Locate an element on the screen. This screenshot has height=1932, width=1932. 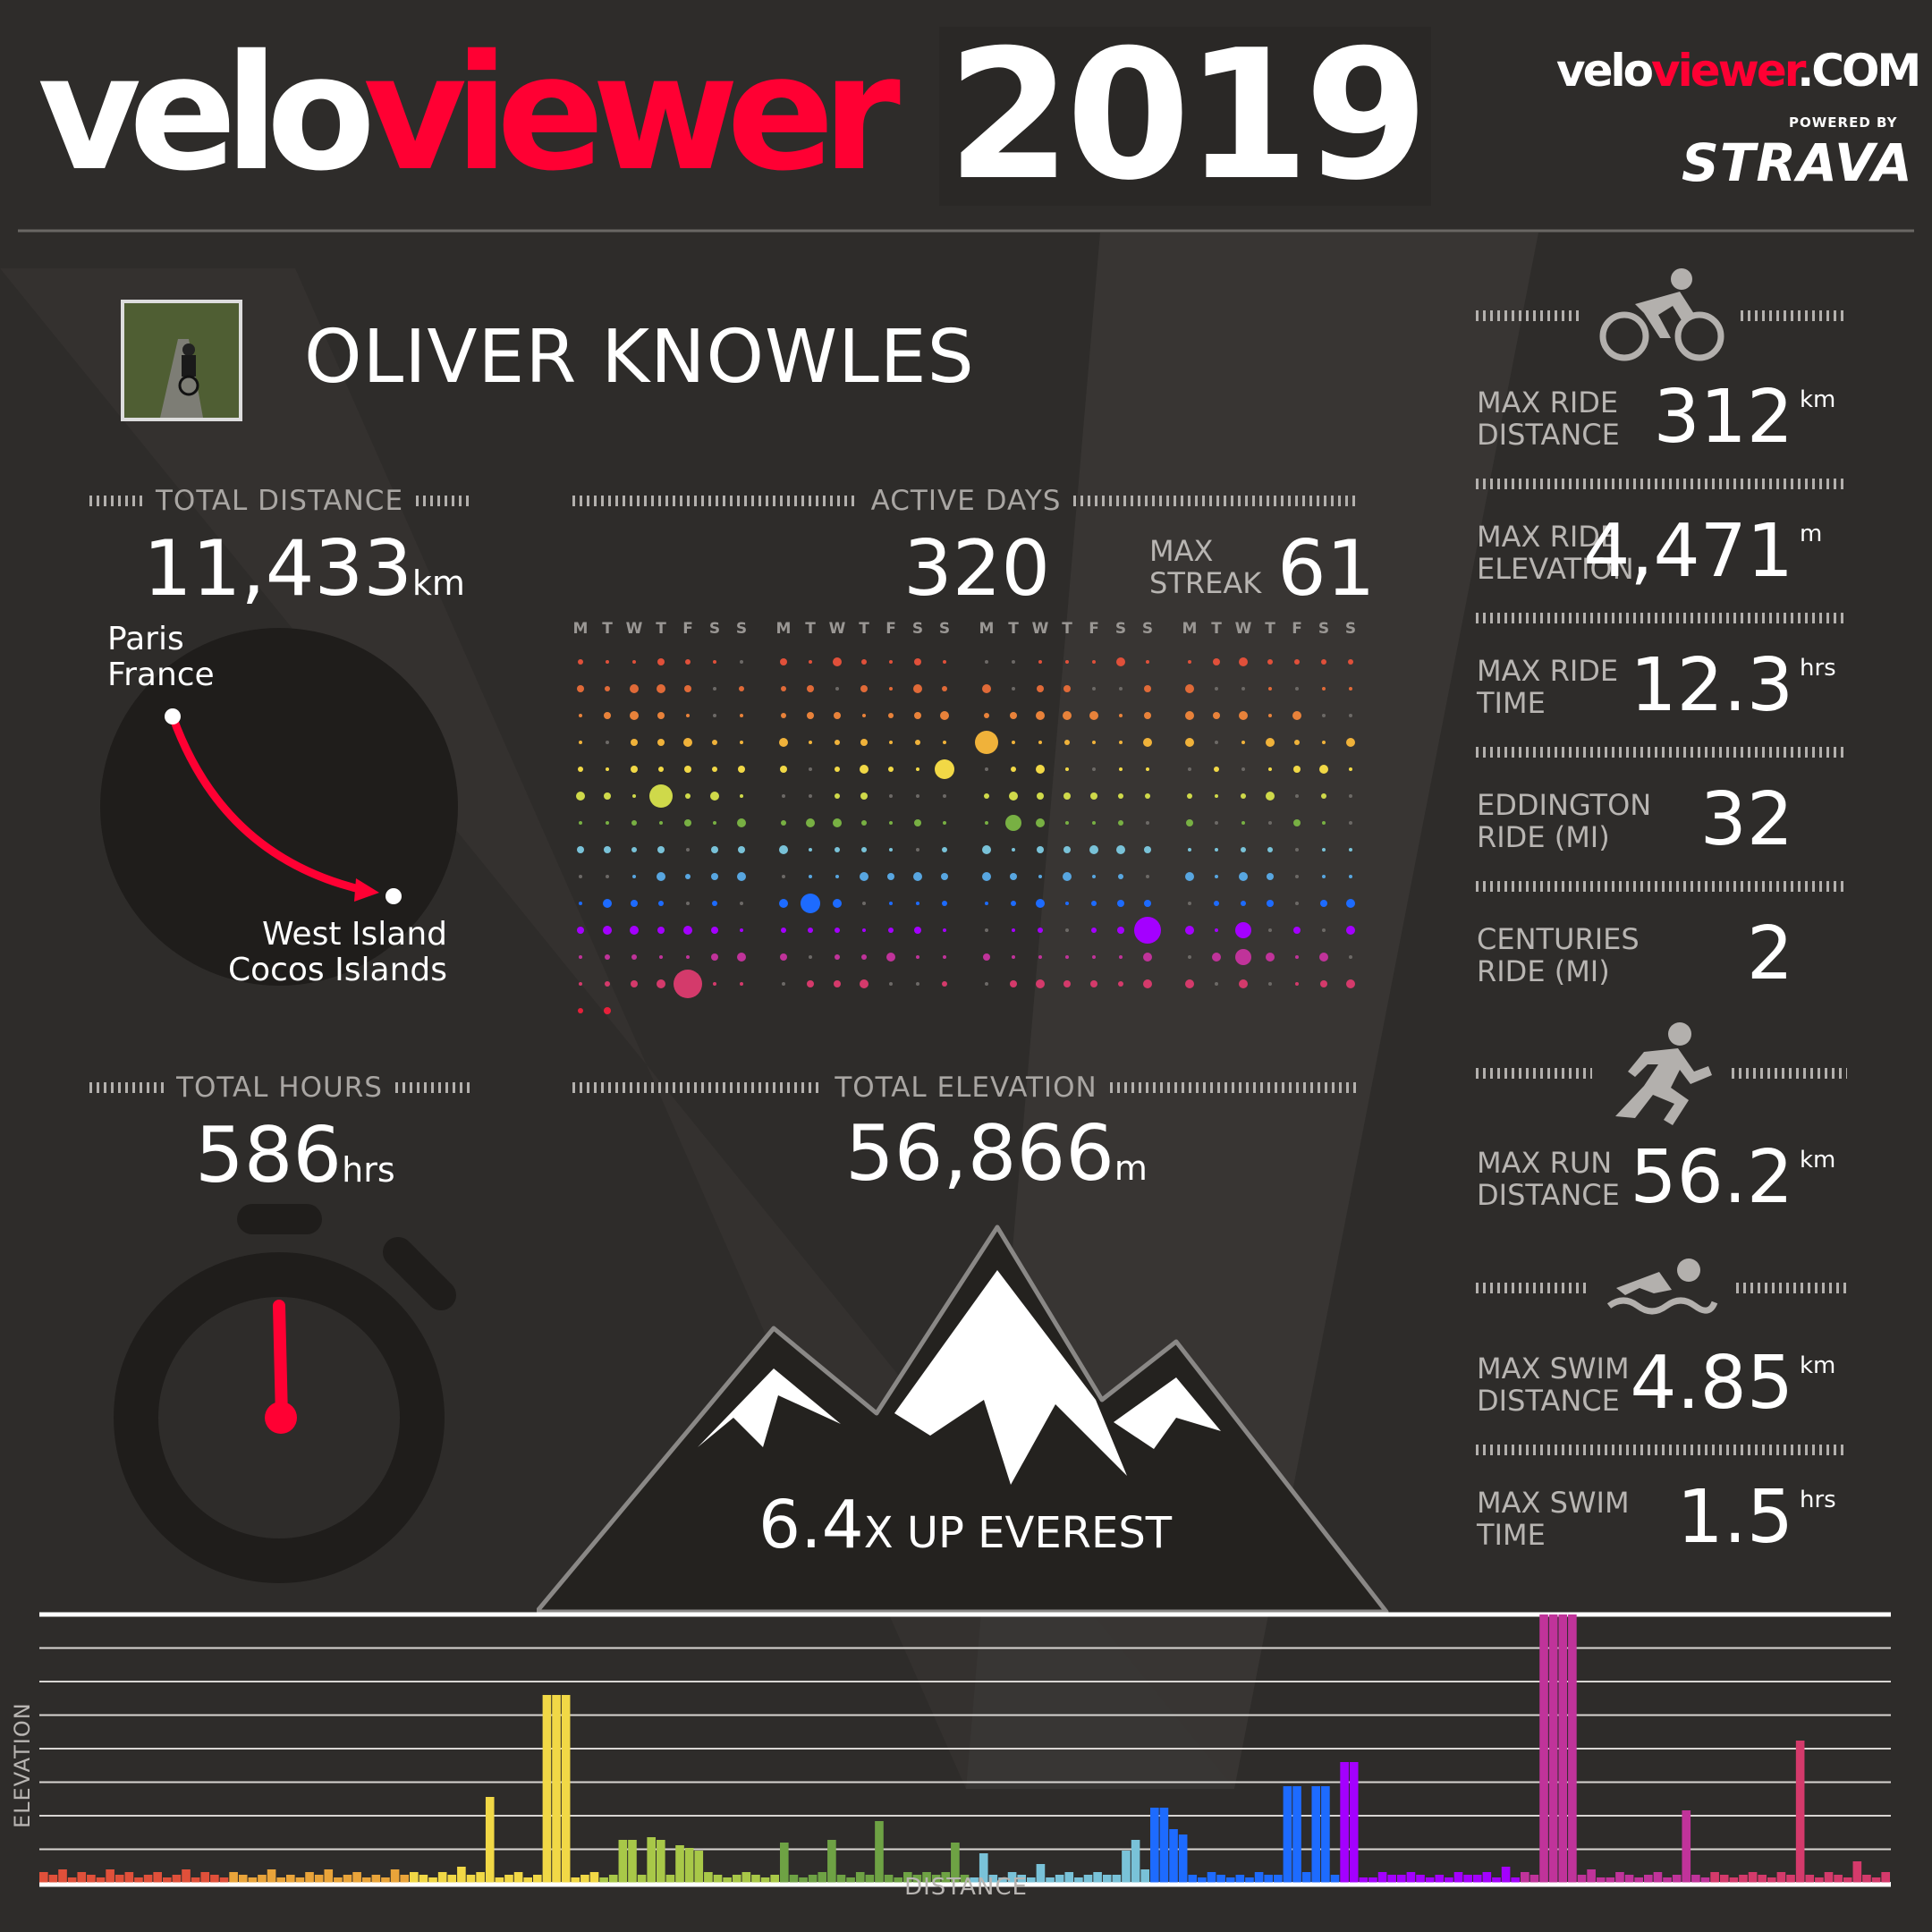
total-hours-value: 586hrs is located at coordinates (295, 1155).